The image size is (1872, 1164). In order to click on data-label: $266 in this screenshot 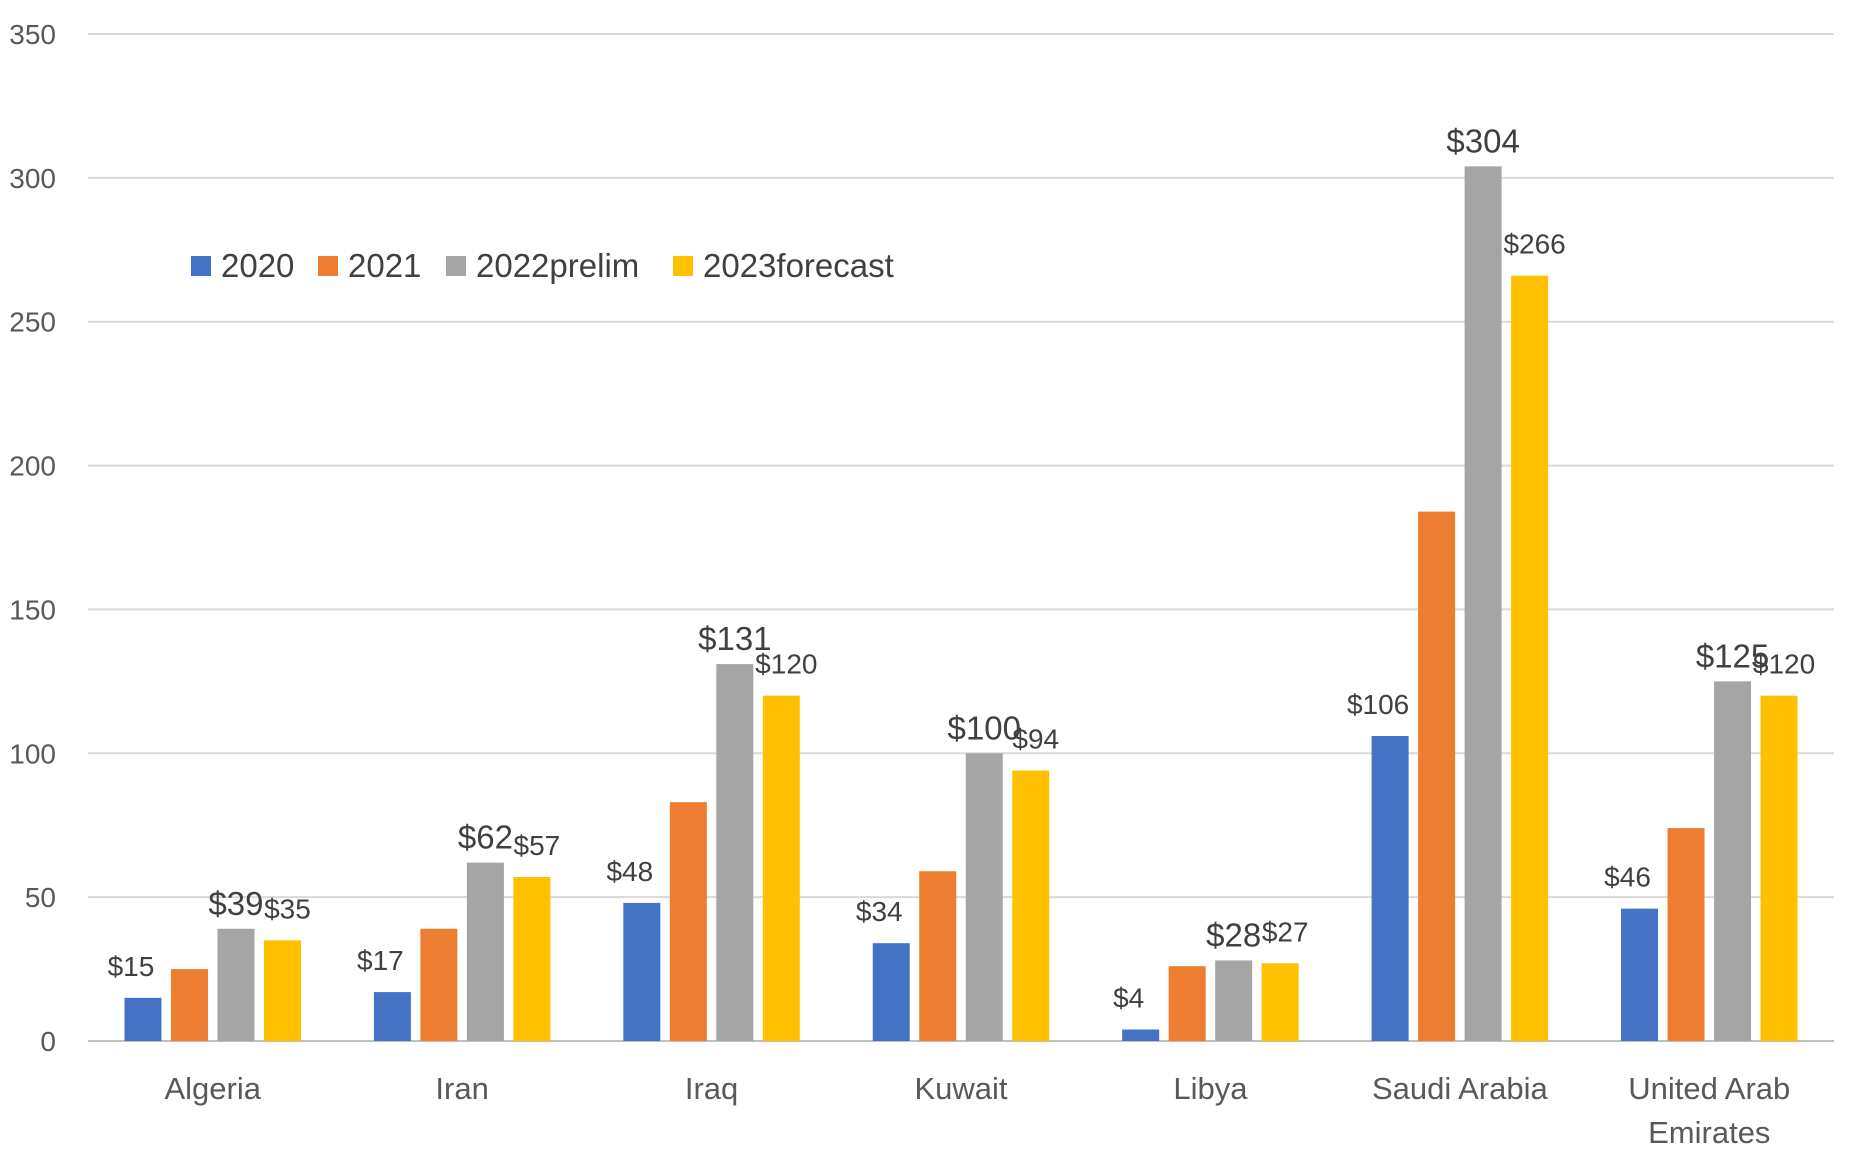, I will do `click(1534, 244)`.